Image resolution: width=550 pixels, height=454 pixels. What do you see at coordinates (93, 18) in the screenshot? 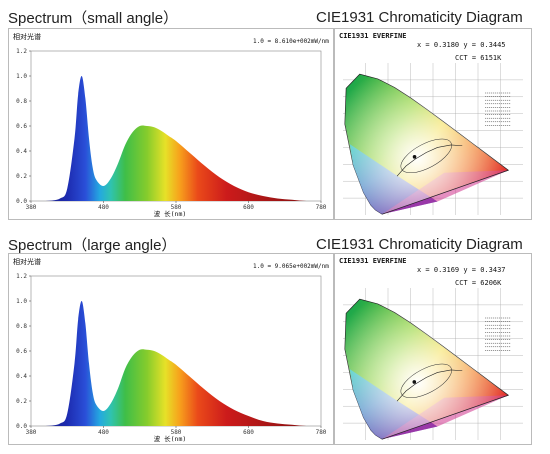
I see `spectrum-heading: Spectrum（small angle）` at bounding box center [93, 18].